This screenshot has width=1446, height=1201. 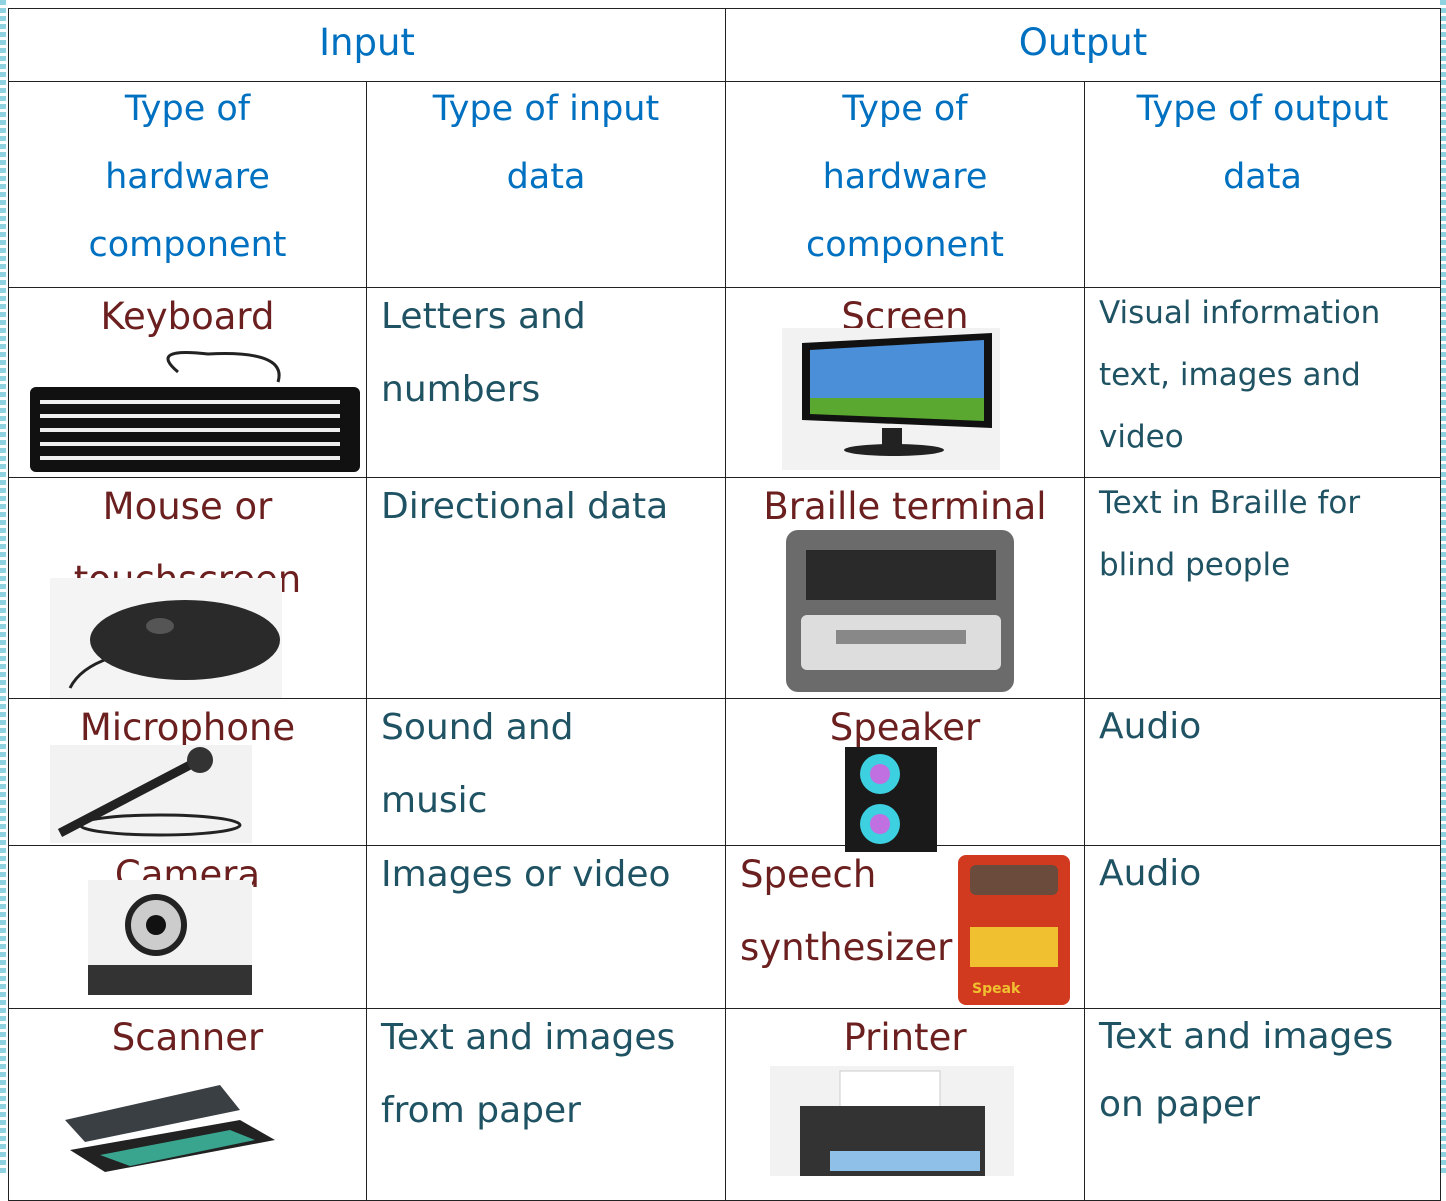 I want to click on text-line: Output, so click(x=1083, y=42).